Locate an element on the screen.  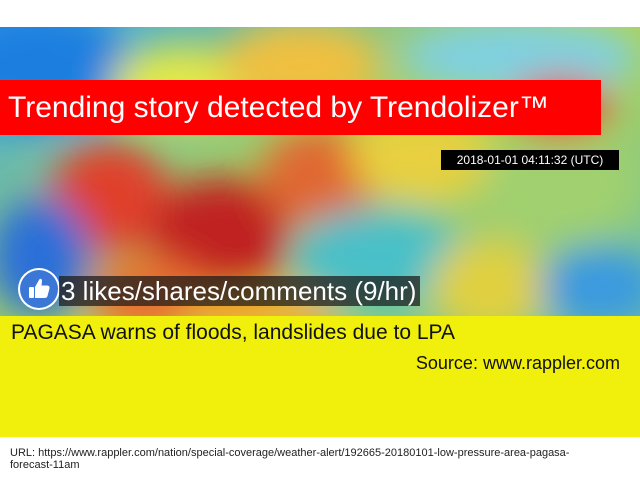
story-source: Source: www.rappler.com is located at coordinates (517, 363).